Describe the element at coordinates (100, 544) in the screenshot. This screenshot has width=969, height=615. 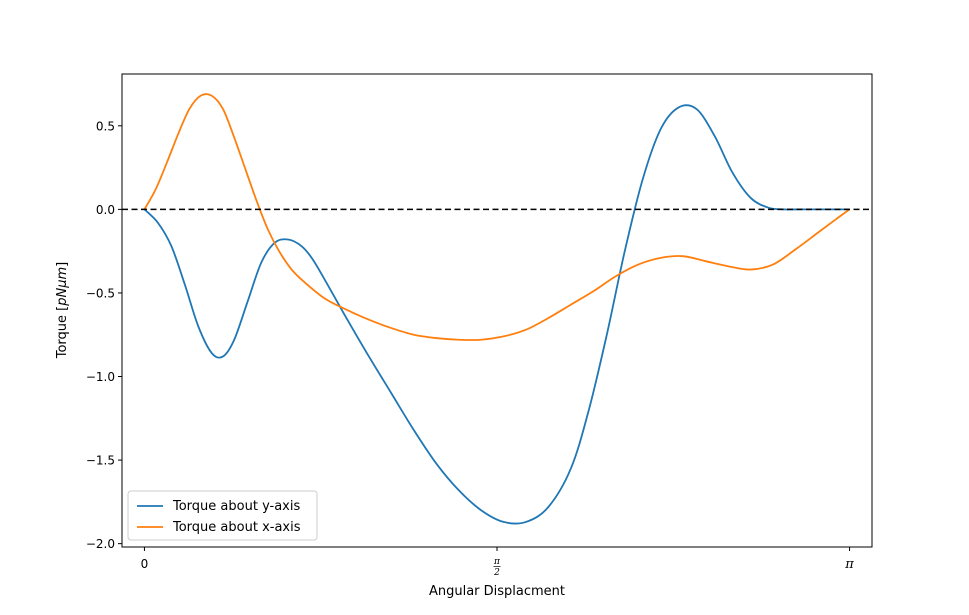
I see `y-tick-label-5: −2.0` at that location.